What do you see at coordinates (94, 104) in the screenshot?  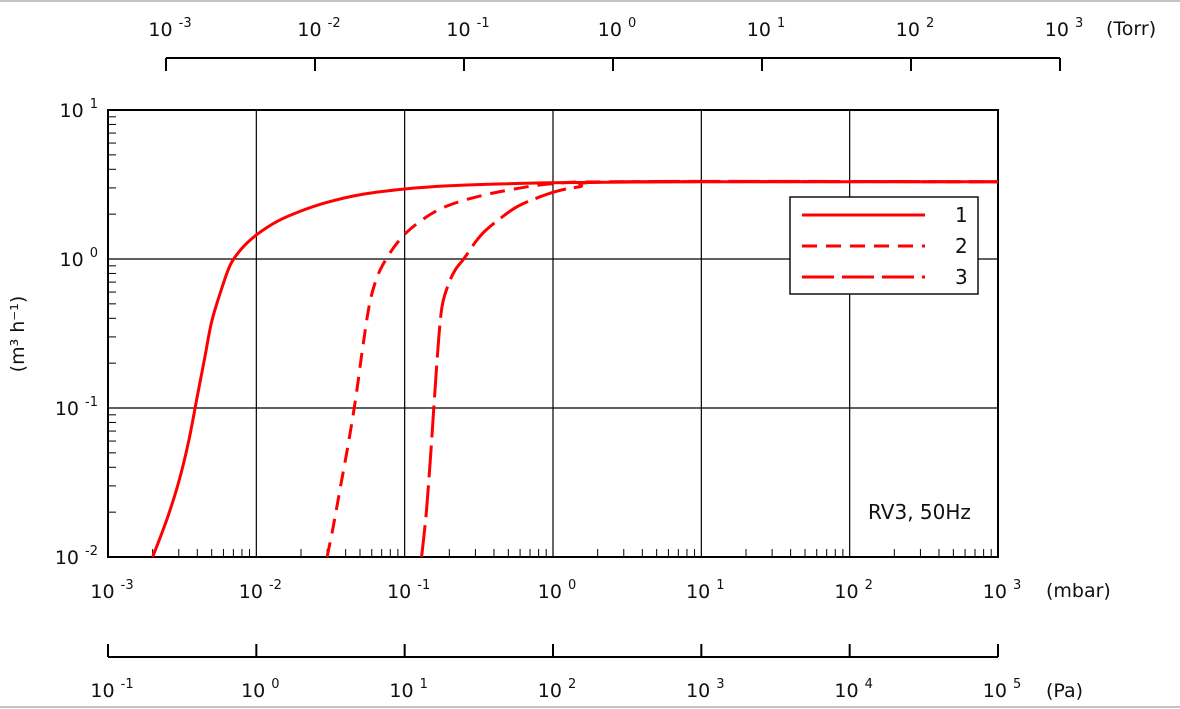 I see `y-tick-label-exp: 1` at bounding box center [94, 104].